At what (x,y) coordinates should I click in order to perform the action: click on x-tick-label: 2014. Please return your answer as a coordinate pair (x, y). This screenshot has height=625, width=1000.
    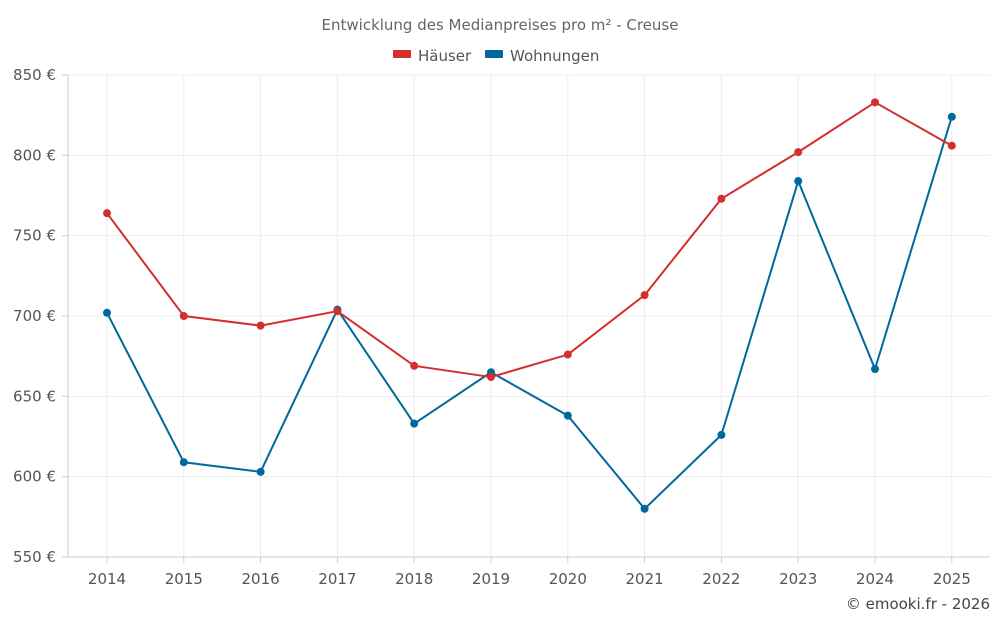
    Looking at the image, I should click on (107, 579).